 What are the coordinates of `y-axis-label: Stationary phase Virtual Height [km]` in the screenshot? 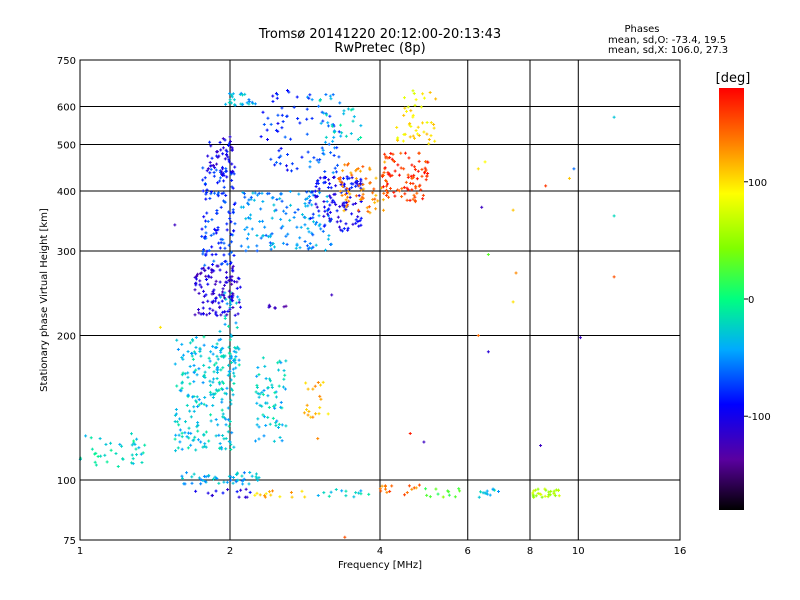 It's located at (44, 300).